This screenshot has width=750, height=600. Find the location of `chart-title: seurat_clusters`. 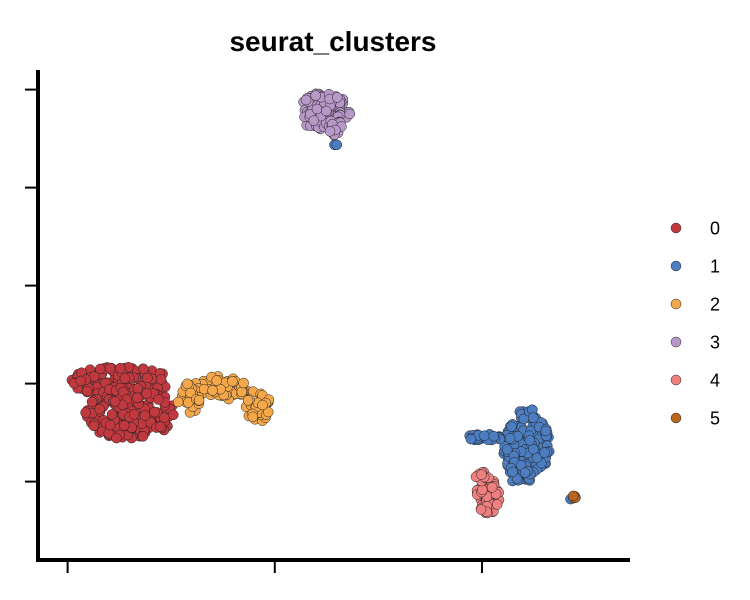

chart-title: seurat_clusters is located at coordinates (332, 41).